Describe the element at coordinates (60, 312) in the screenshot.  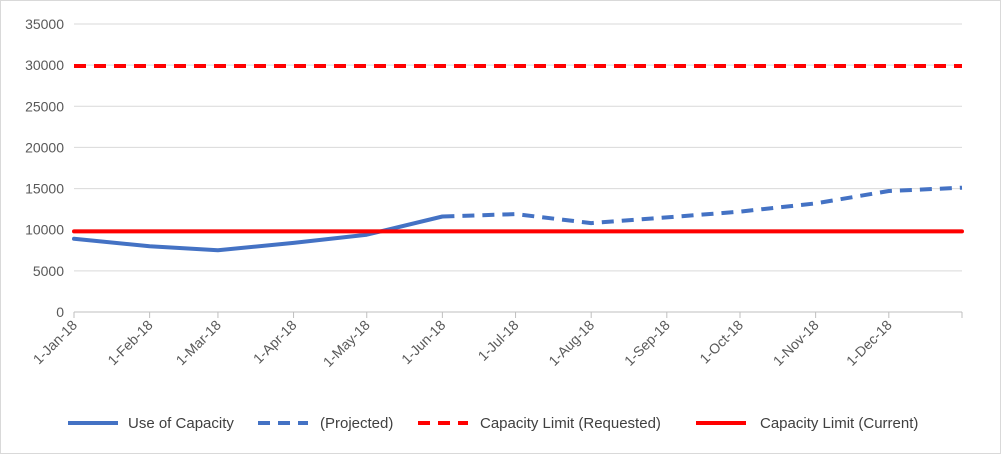
I see `y-tick-label: 0` at that location.